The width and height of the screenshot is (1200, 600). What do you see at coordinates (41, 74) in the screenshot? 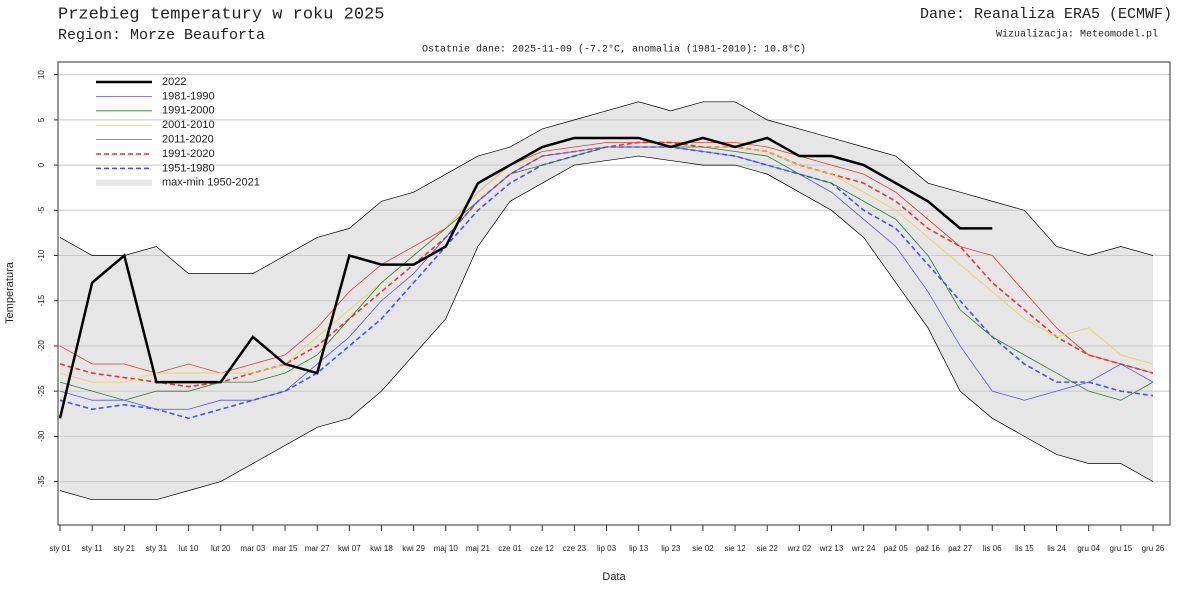
I see `y-tick-label: 10` at bounding box center [41, 74].